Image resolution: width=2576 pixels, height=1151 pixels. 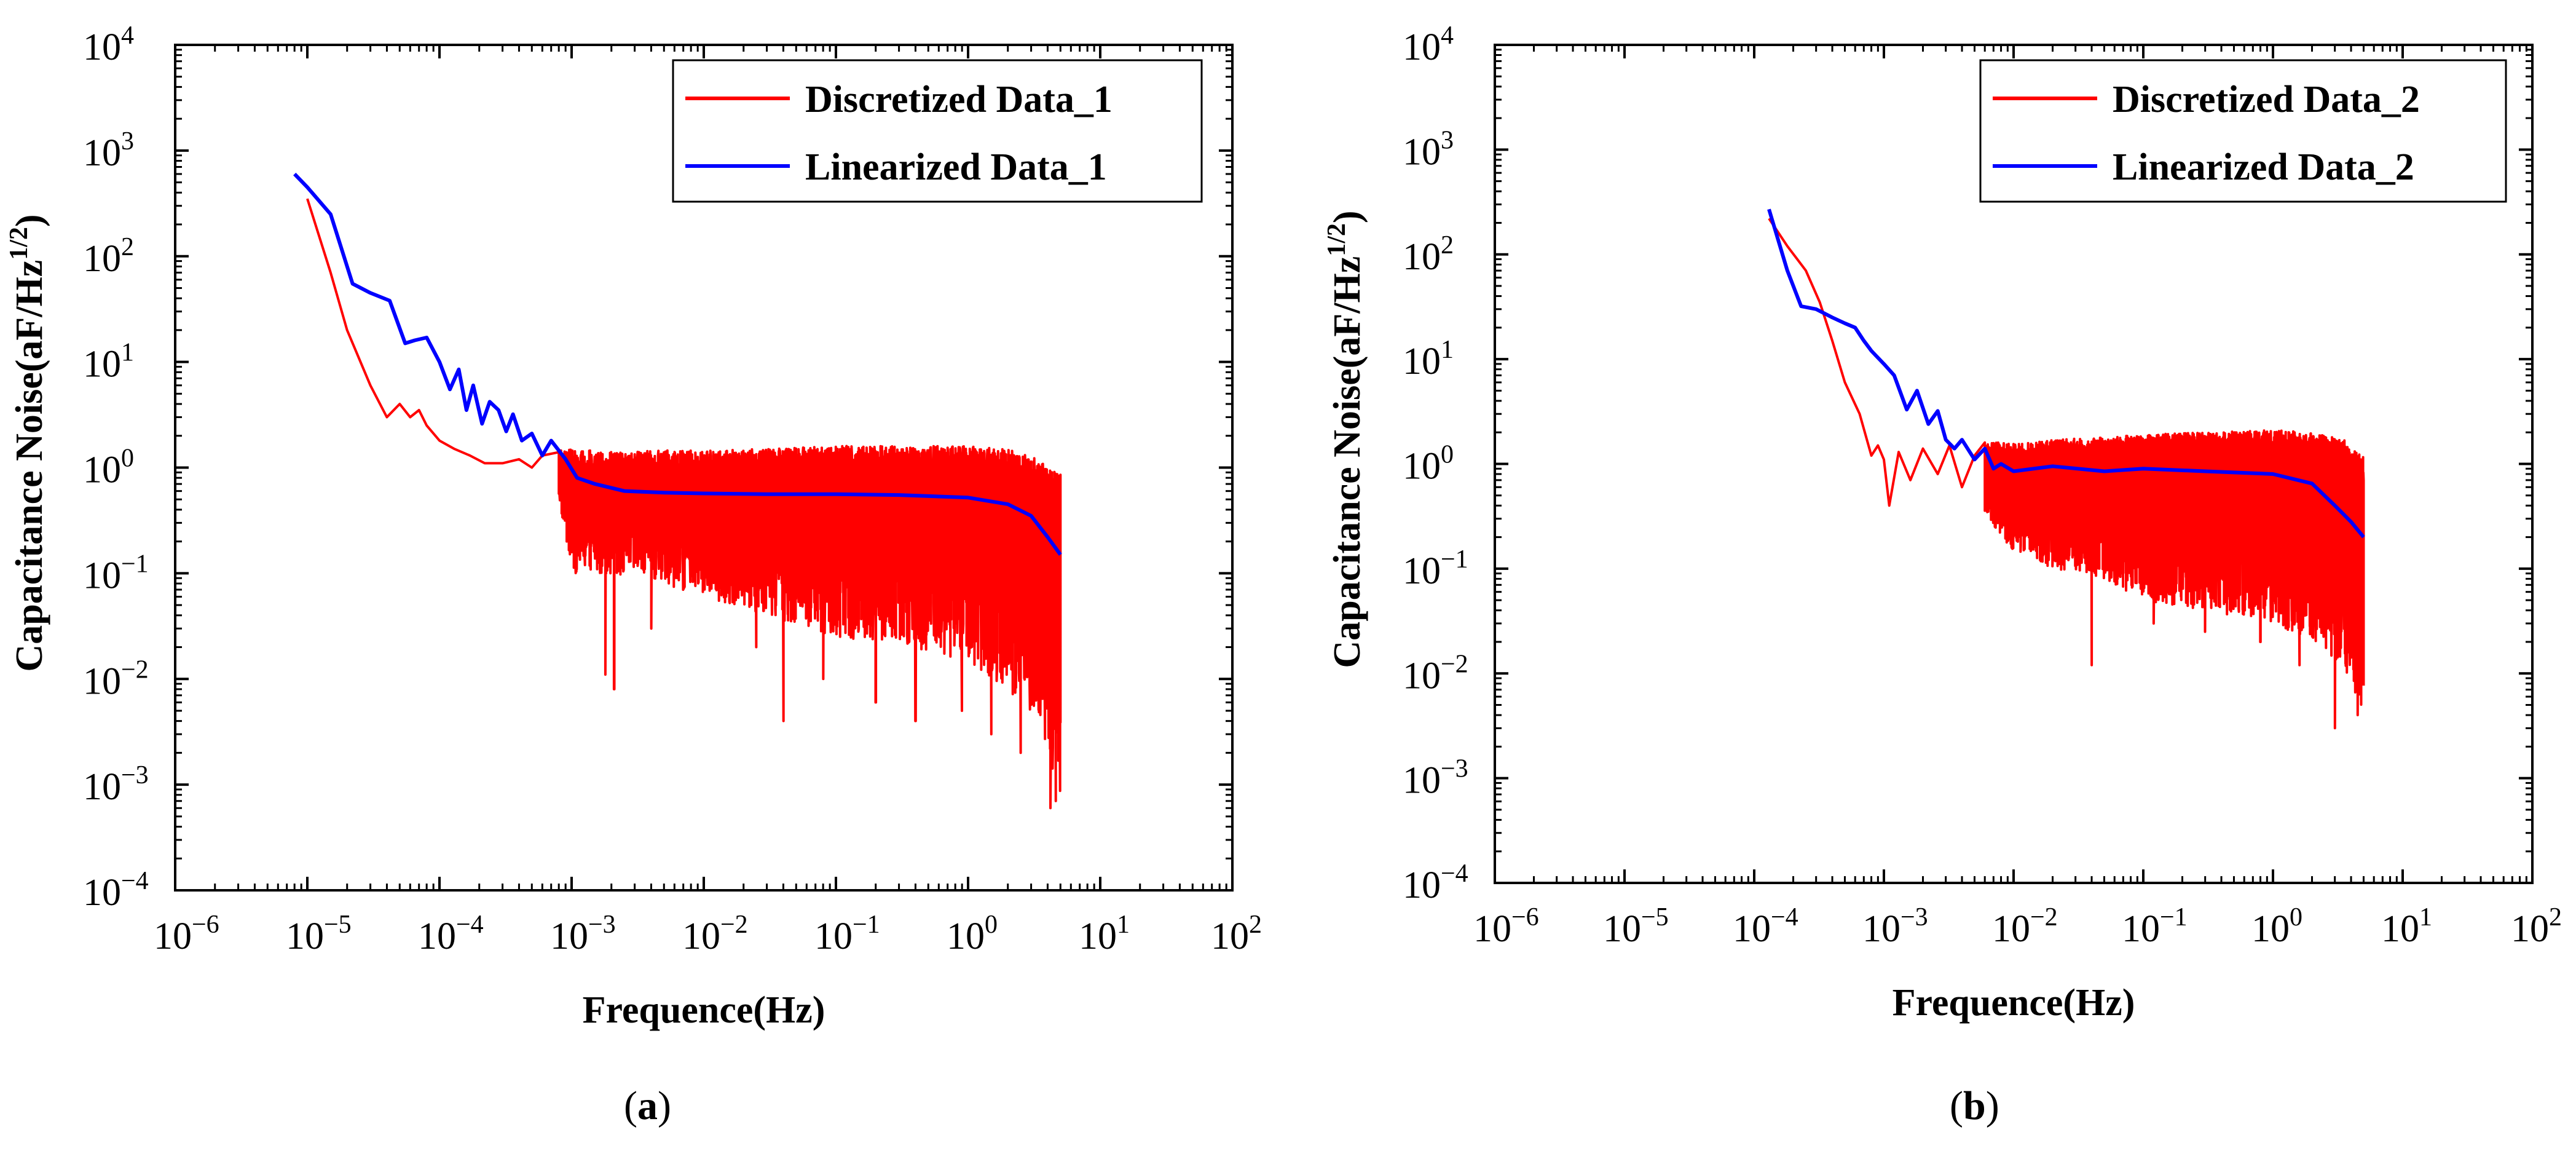 What do you see at coordinates (956, 167) in the screenshot?
I see `legend-label-linearized: Linearized Data_1` at bounding box center [956, 167].